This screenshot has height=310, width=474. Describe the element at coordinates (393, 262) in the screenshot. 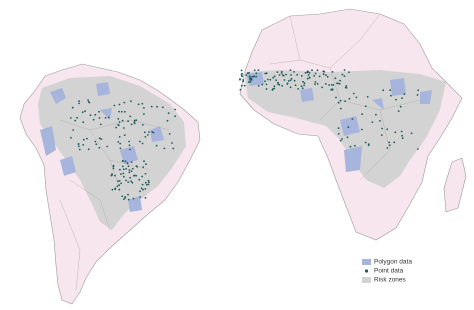

I see `legend-label: Polygon data` at that location.